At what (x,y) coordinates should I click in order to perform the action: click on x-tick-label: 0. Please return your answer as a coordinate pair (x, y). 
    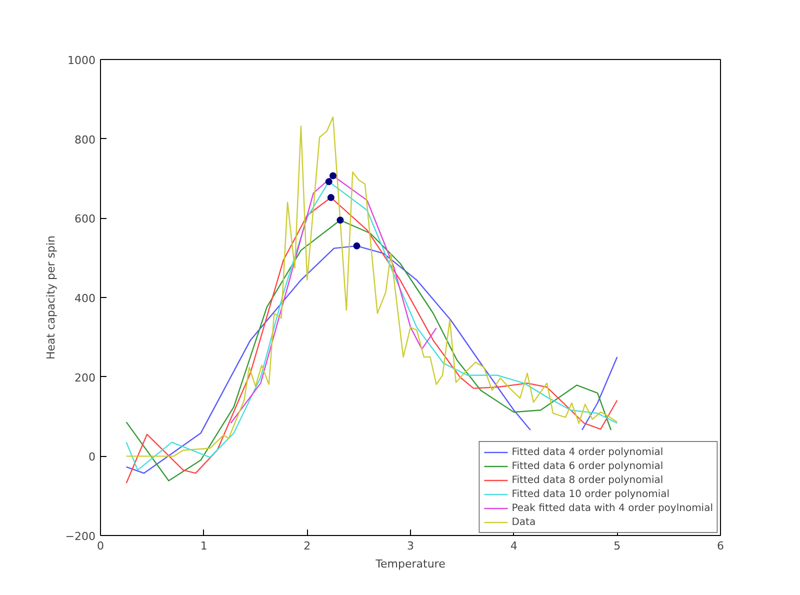
    Looking at the image, I should click on (100, 546).